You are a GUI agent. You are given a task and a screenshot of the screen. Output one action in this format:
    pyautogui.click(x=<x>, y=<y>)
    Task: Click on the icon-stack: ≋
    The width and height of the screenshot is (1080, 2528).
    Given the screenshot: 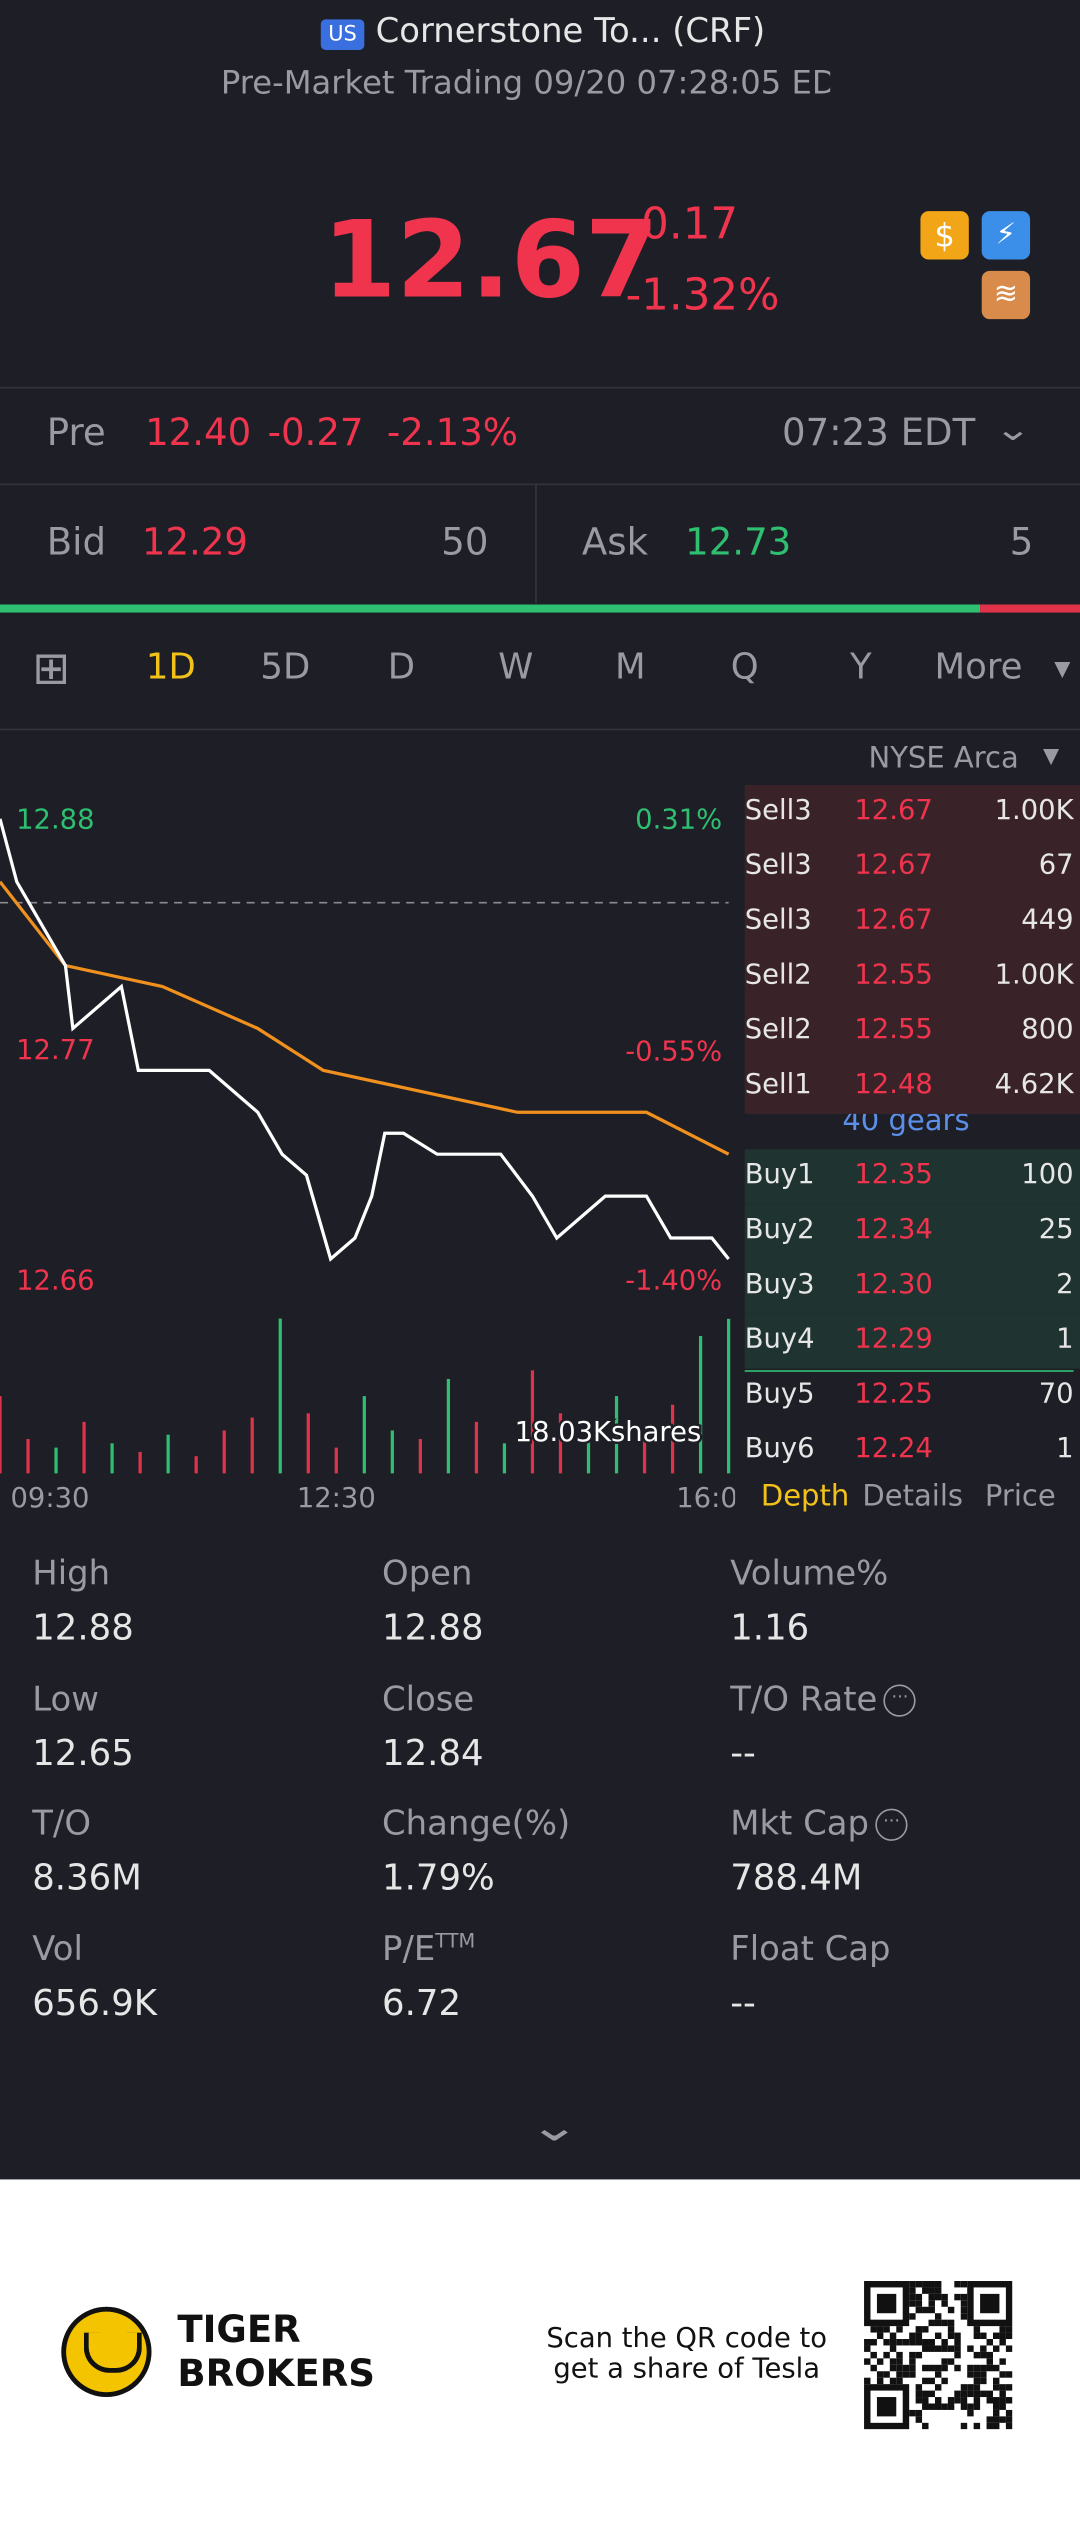 What is the action you would take?
    pyautogui.click(x=1006, y=295)
    